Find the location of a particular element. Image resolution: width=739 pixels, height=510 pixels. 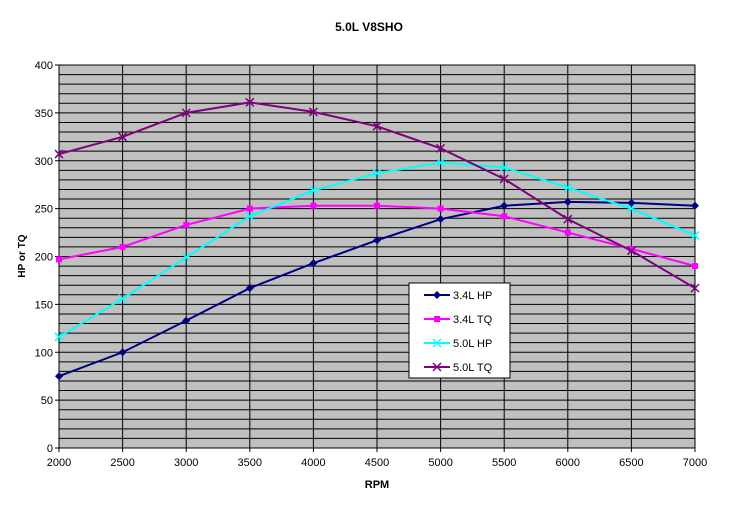

legend-entry: 5.0L HP is located at coordinates (458, 344).